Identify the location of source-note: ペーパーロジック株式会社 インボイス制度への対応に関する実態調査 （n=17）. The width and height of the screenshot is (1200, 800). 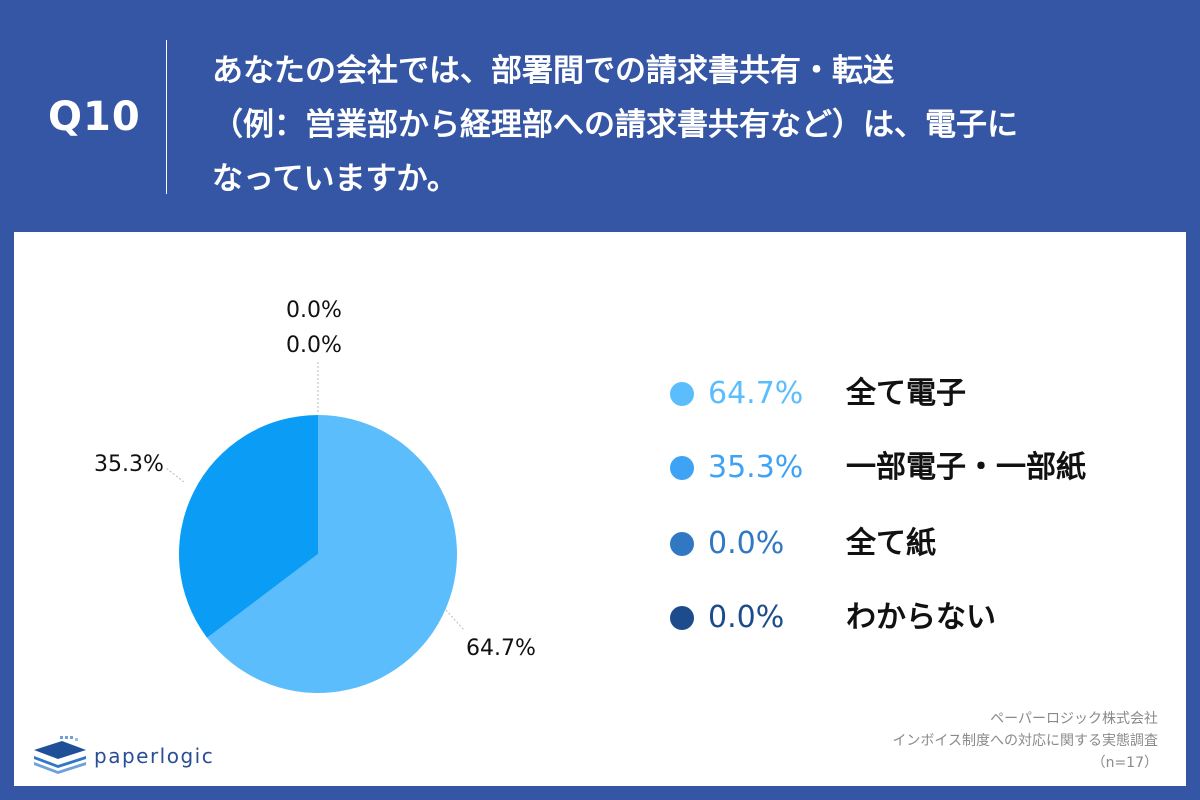
(1025, 741).